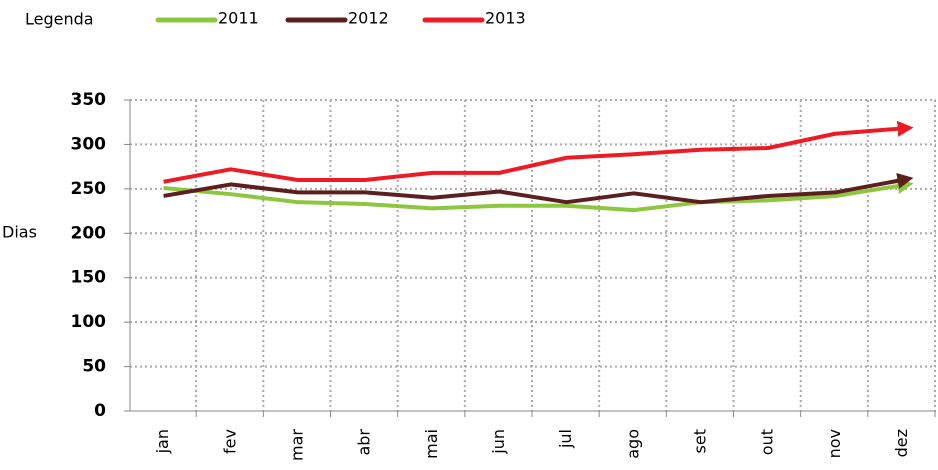  What do you see at coordinates (296, 445) in the screenshot?
I see `x-tick-label: mar` at bounding box center [296, 445].